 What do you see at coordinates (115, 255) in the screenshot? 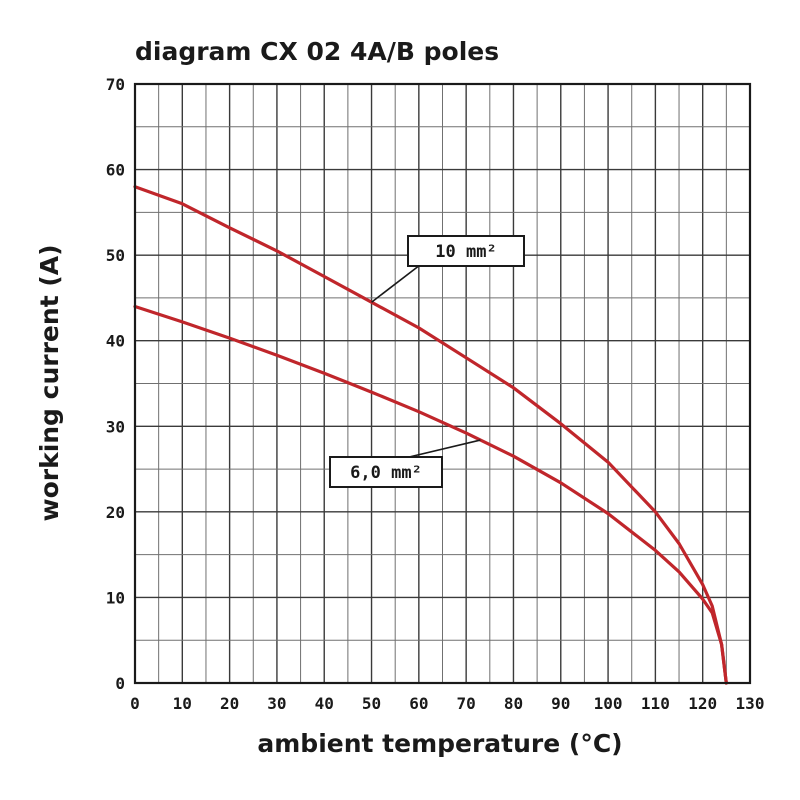
I see `y-tick-label: 50` at bounding box center [115, 255].